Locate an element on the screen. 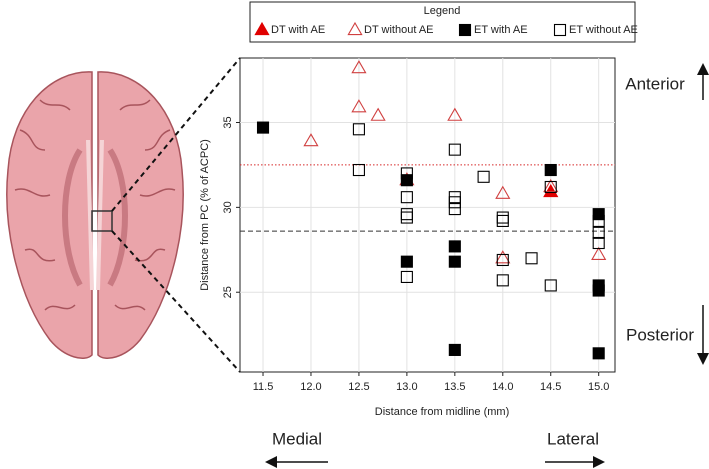 Image resolution: width=709 pixels, height=469 pixels. legend-label: ET with AE is located at coordinates (501, 30).